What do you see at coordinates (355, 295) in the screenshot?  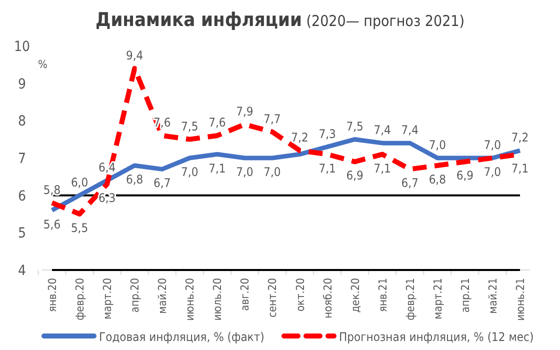 I see `x-tick-label: дек.20` at bounding box center [355, 295].